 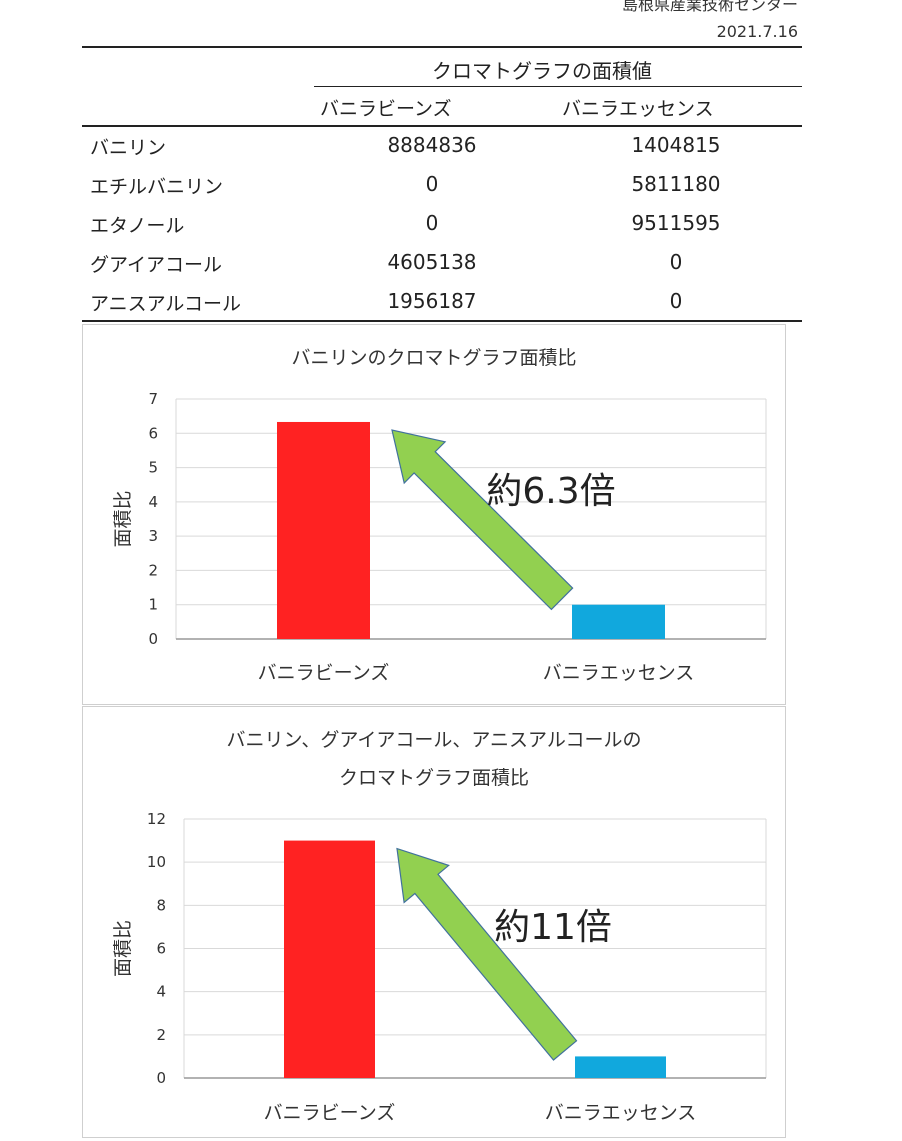 What do you see at coordinates (386, 109) in the screenshot?
I see `column-header-beans: バニラビーンズ` at bounding box center [386, 109].